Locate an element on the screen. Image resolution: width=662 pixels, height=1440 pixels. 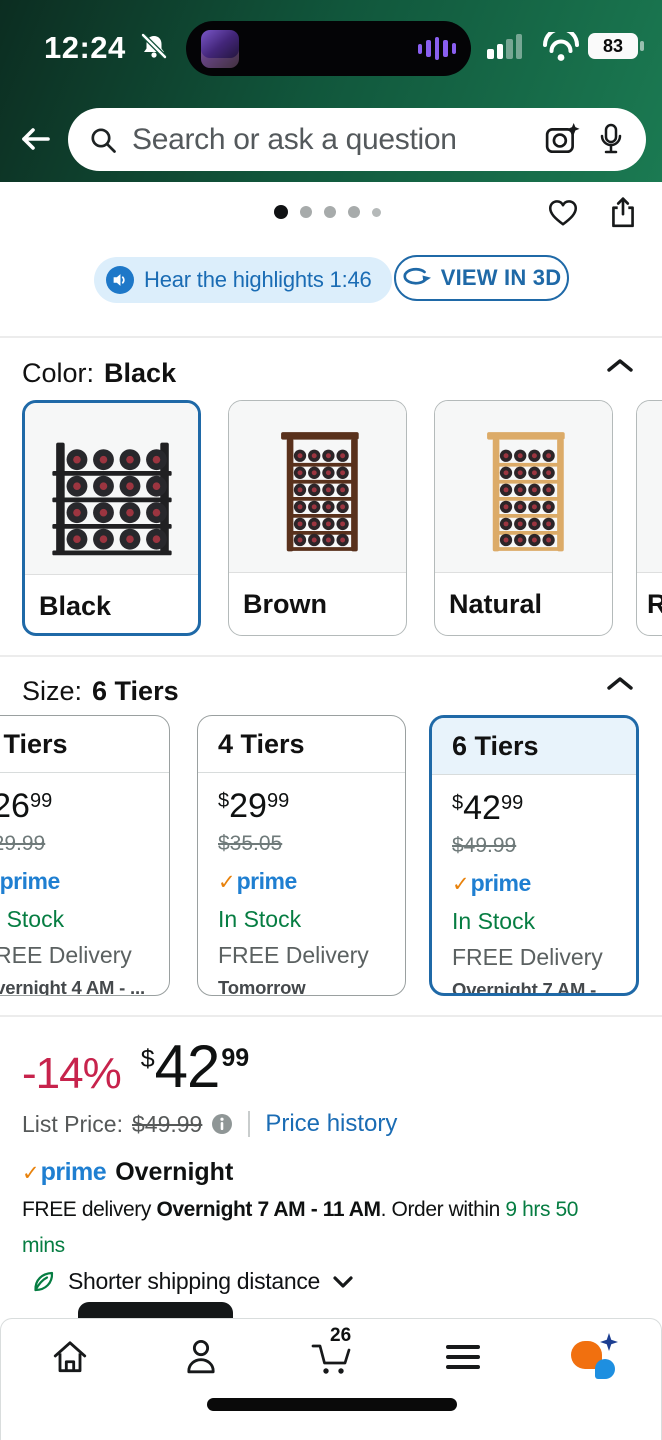
battery-indicator: 83 is located at coordinates (616, 46).